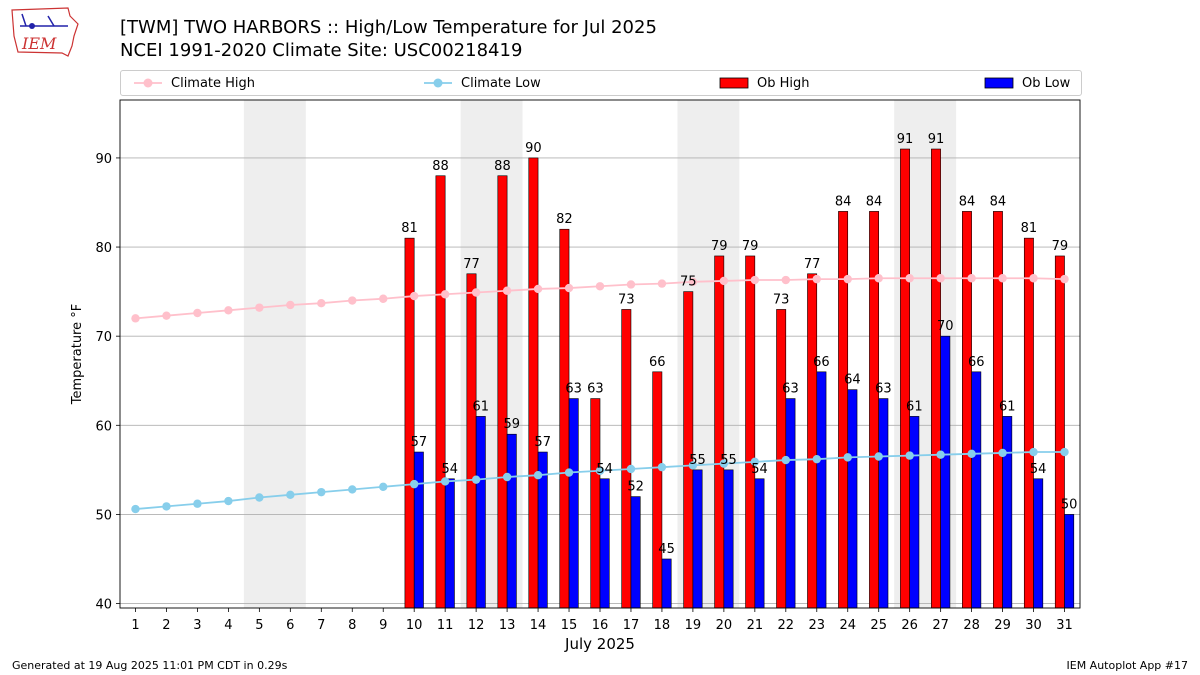 The height and width of the screenshot is (675, 1200). I want to click on iem-logo: IEM, so click(44, 32).